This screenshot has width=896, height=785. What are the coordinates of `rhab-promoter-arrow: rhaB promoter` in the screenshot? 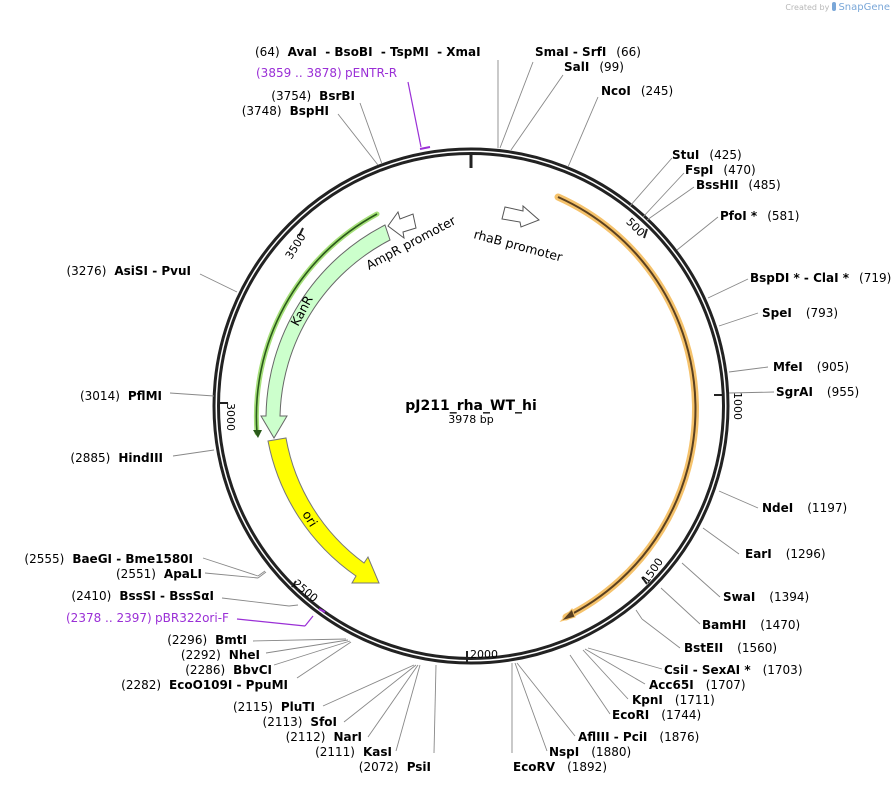 It's located at (518, 234).